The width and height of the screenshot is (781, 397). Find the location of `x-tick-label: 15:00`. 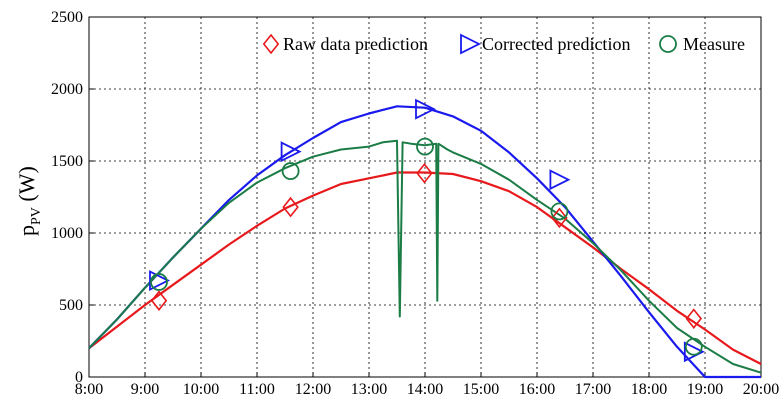

x-tick-label: 15:00 is located at coordinates (481, 389).